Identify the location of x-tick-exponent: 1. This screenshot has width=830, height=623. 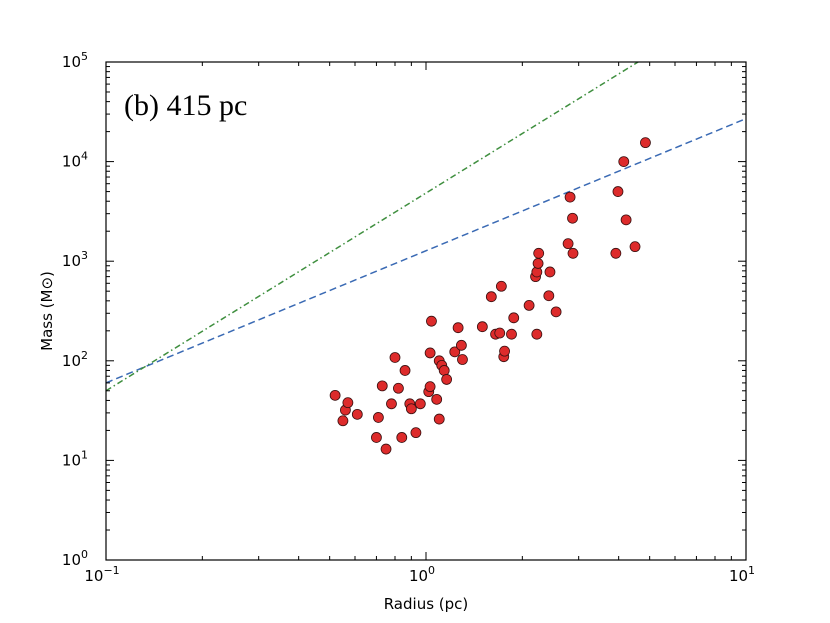
(751, 570).